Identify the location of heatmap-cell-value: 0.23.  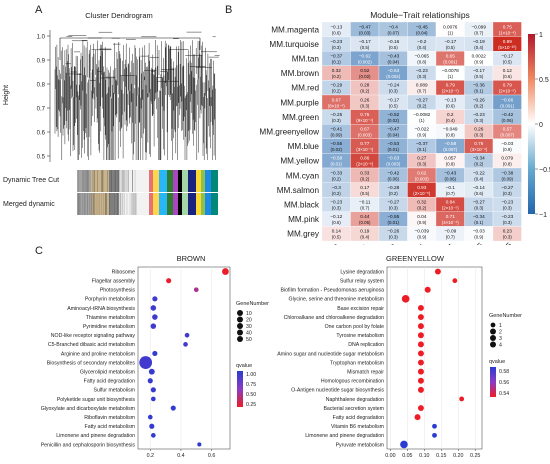
(508, 231).